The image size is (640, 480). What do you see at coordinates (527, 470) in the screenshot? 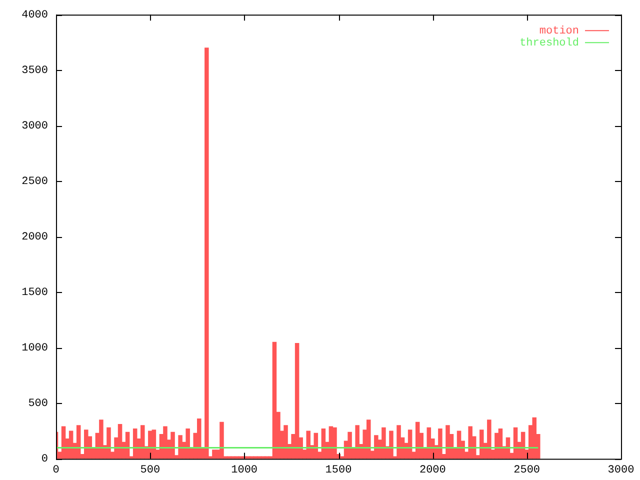
I see `x-tick-label: 2500` at bounding box center [527, 470].